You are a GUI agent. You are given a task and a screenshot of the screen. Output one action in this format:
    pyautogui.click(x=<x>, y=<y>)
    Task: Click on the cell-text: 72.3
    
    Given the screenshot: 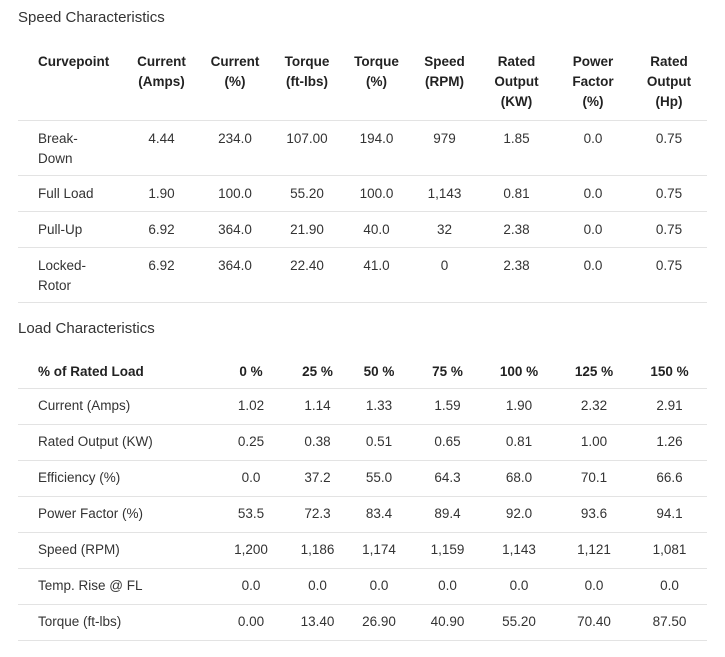 What is the action you would take?
    pyautogui.click(x=317, y=513)
    